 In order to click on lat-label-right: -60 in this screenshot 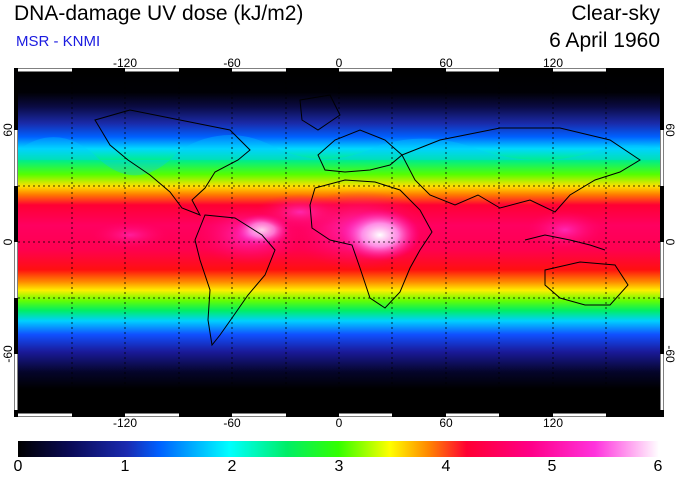, I will do `click(670, 354)`.